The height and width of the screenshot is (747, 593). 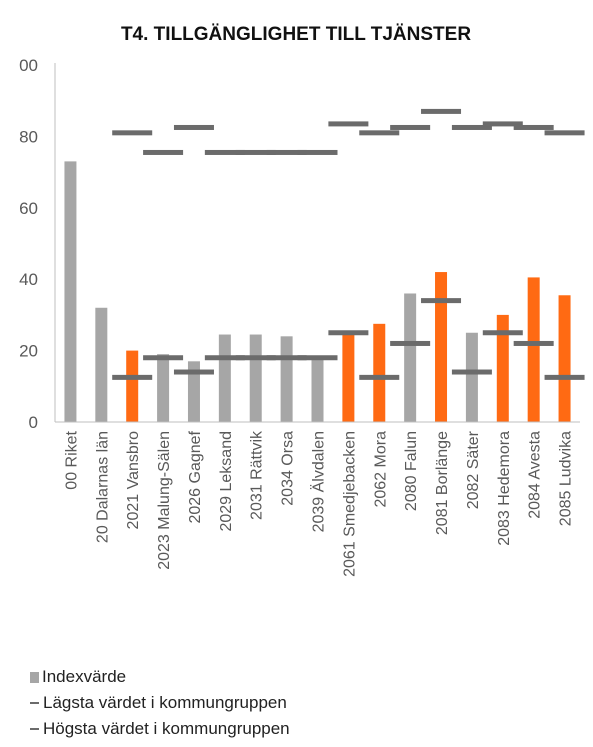 I want to click on y-tick-label: 20, so click(x=28, y=351).